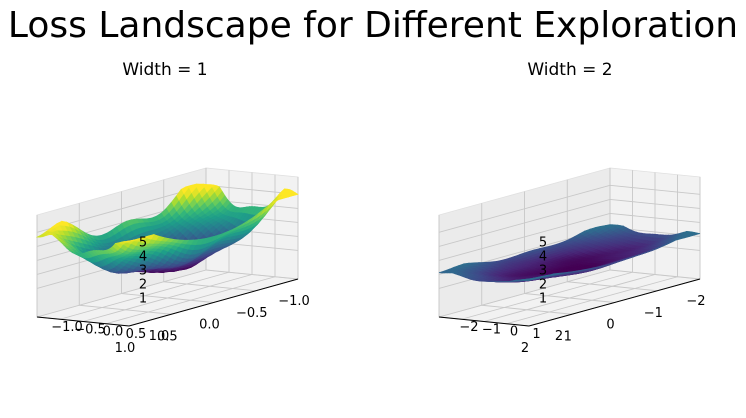 This screenshot has height=418, width=746. Describe the element at coordinates (167, 228) in the screenshot. I see `surface-w1` at that location.